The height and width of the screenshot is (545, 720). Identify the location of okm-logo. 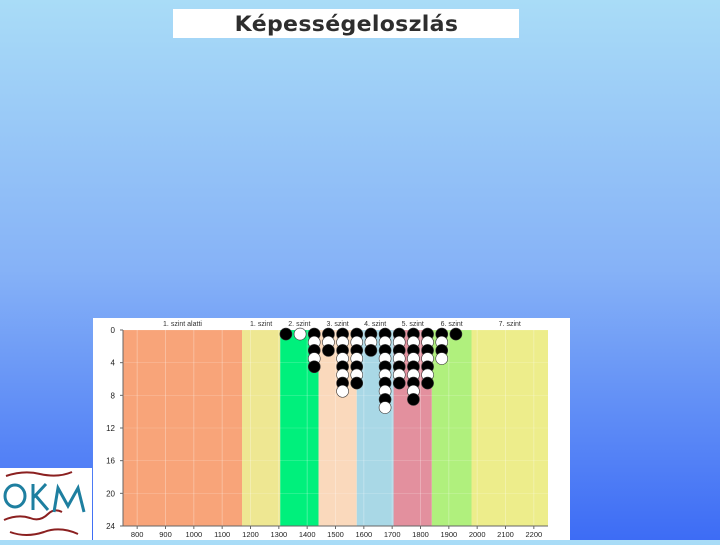
(46, 504).